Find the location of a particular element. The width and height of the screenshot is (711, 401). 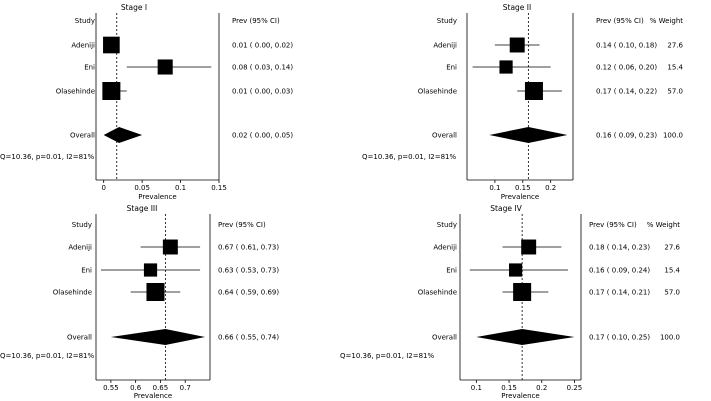

ci-text: 0.08 ( 0.03, 0.14) is located at coordinates (262, 68).